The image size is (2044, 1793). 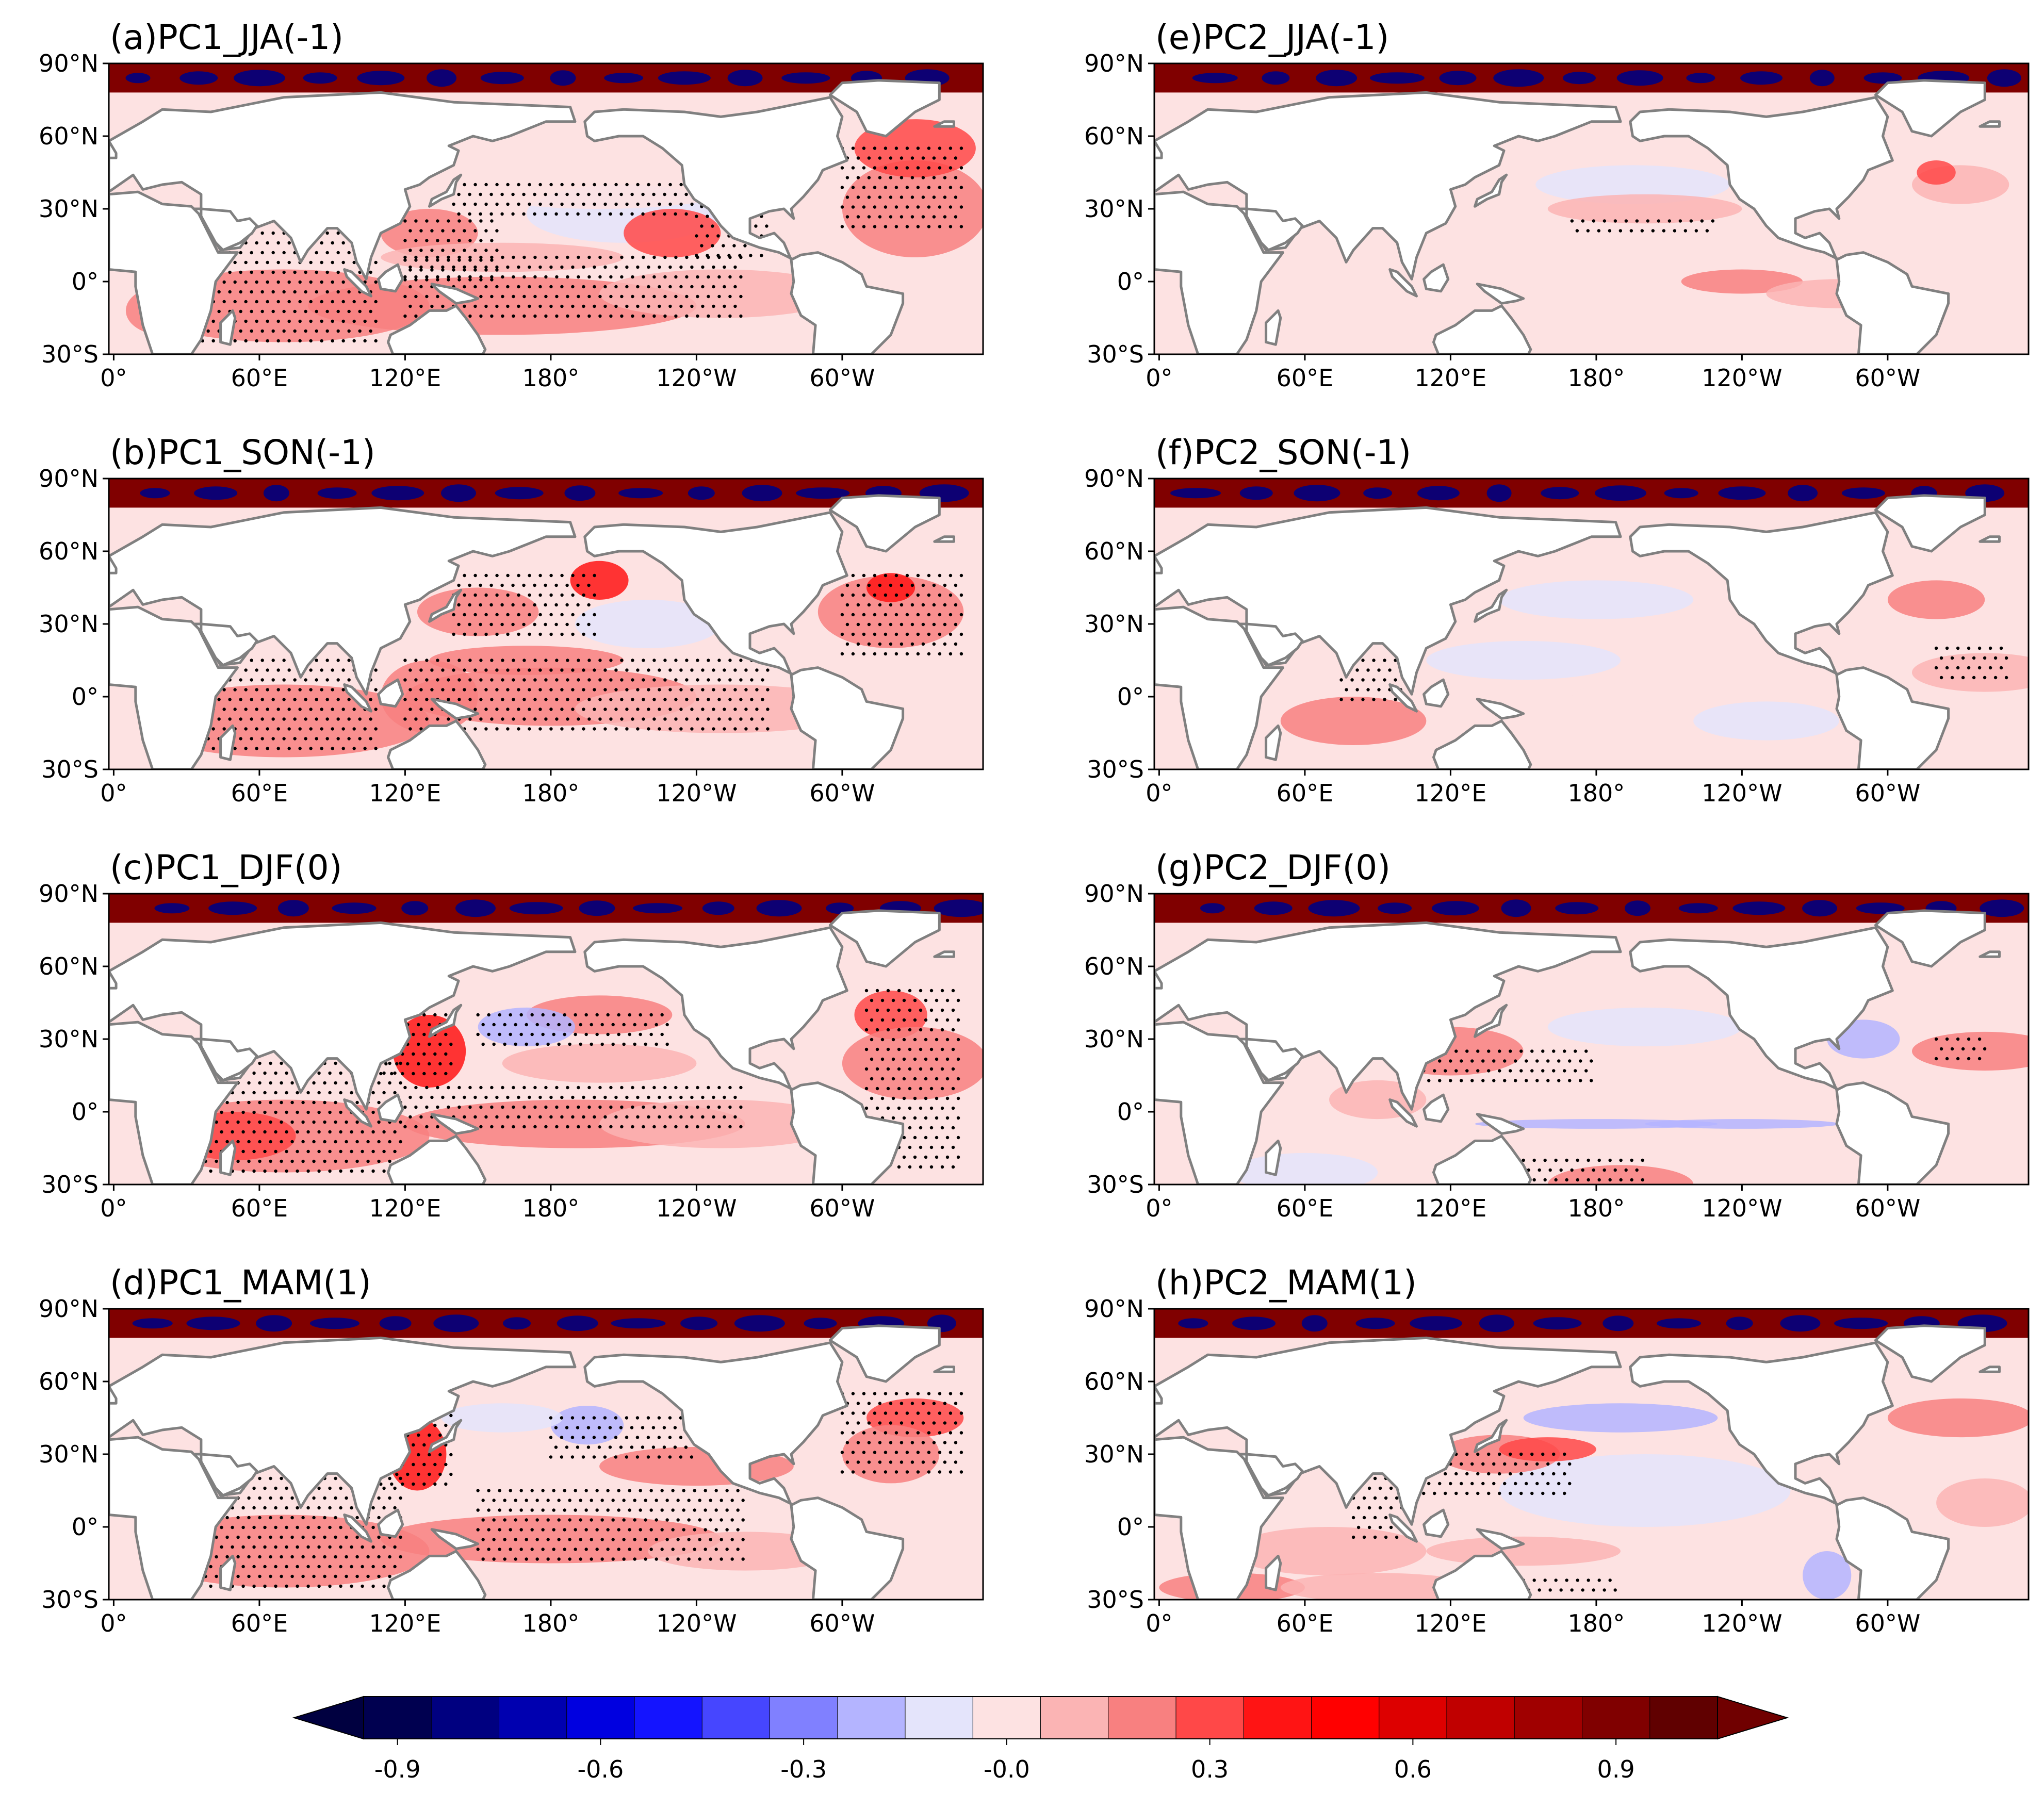 What do you see at coordinates (1413, 1769) in the screenshot?
I see `colorbar-tick-label: 0.6` at bounding box center [1413, 1769].